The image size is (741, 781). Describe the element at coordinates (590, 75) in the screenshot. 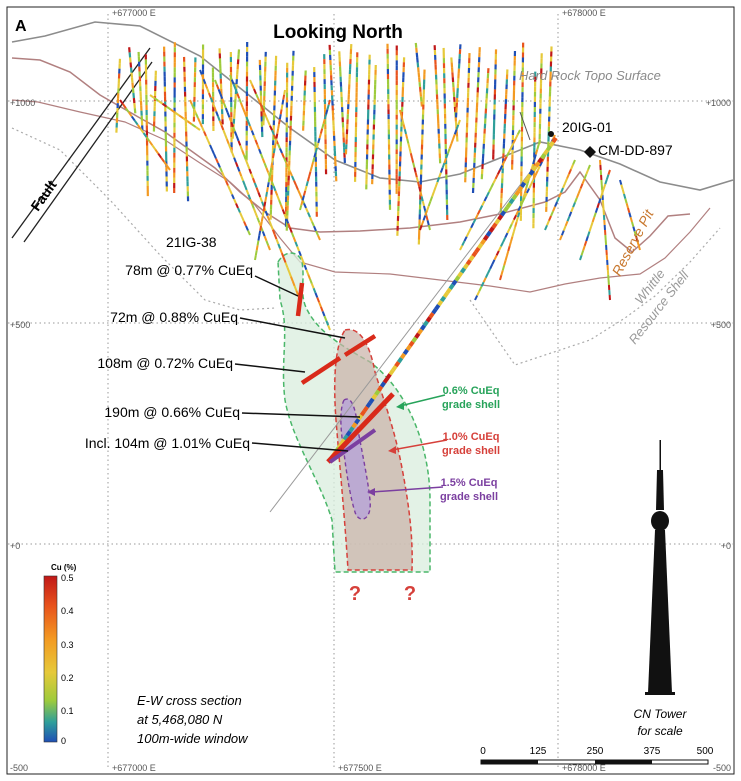

I see `topo-label: Hard Rock Topo Surface` at that location.